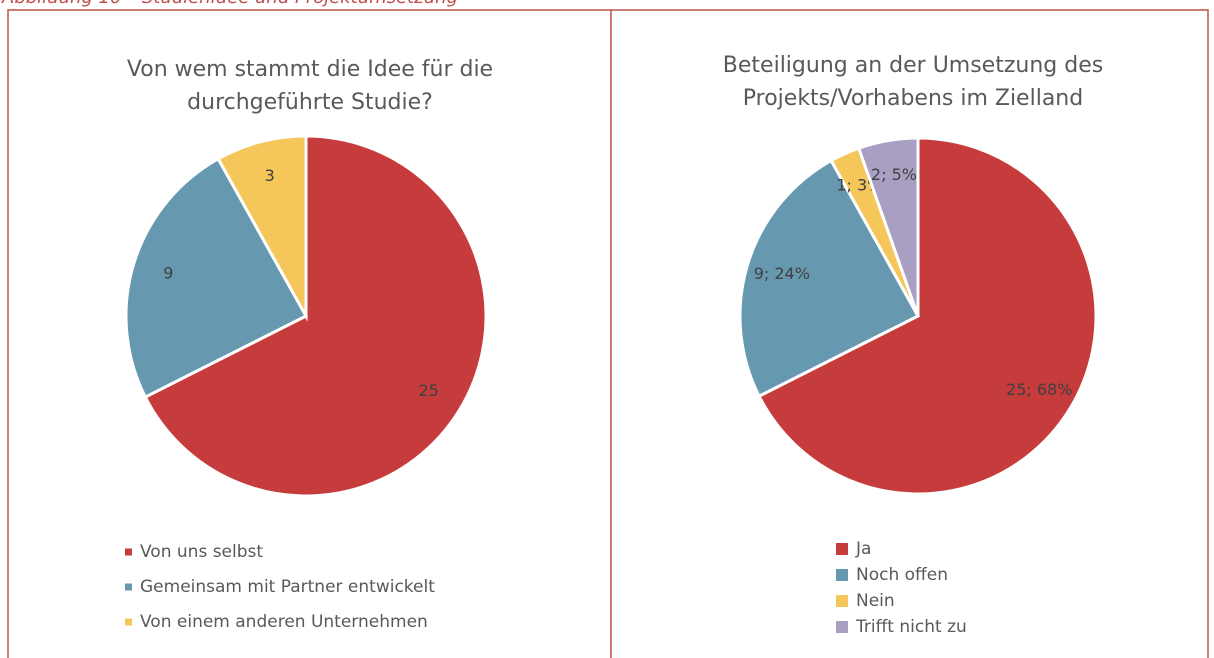 The height and width of the screenshot is (658, 1214). What do you see at coordinates (270, 175) in the screenshot?
I see `data-label: 3` at bounding box center [270, 175].